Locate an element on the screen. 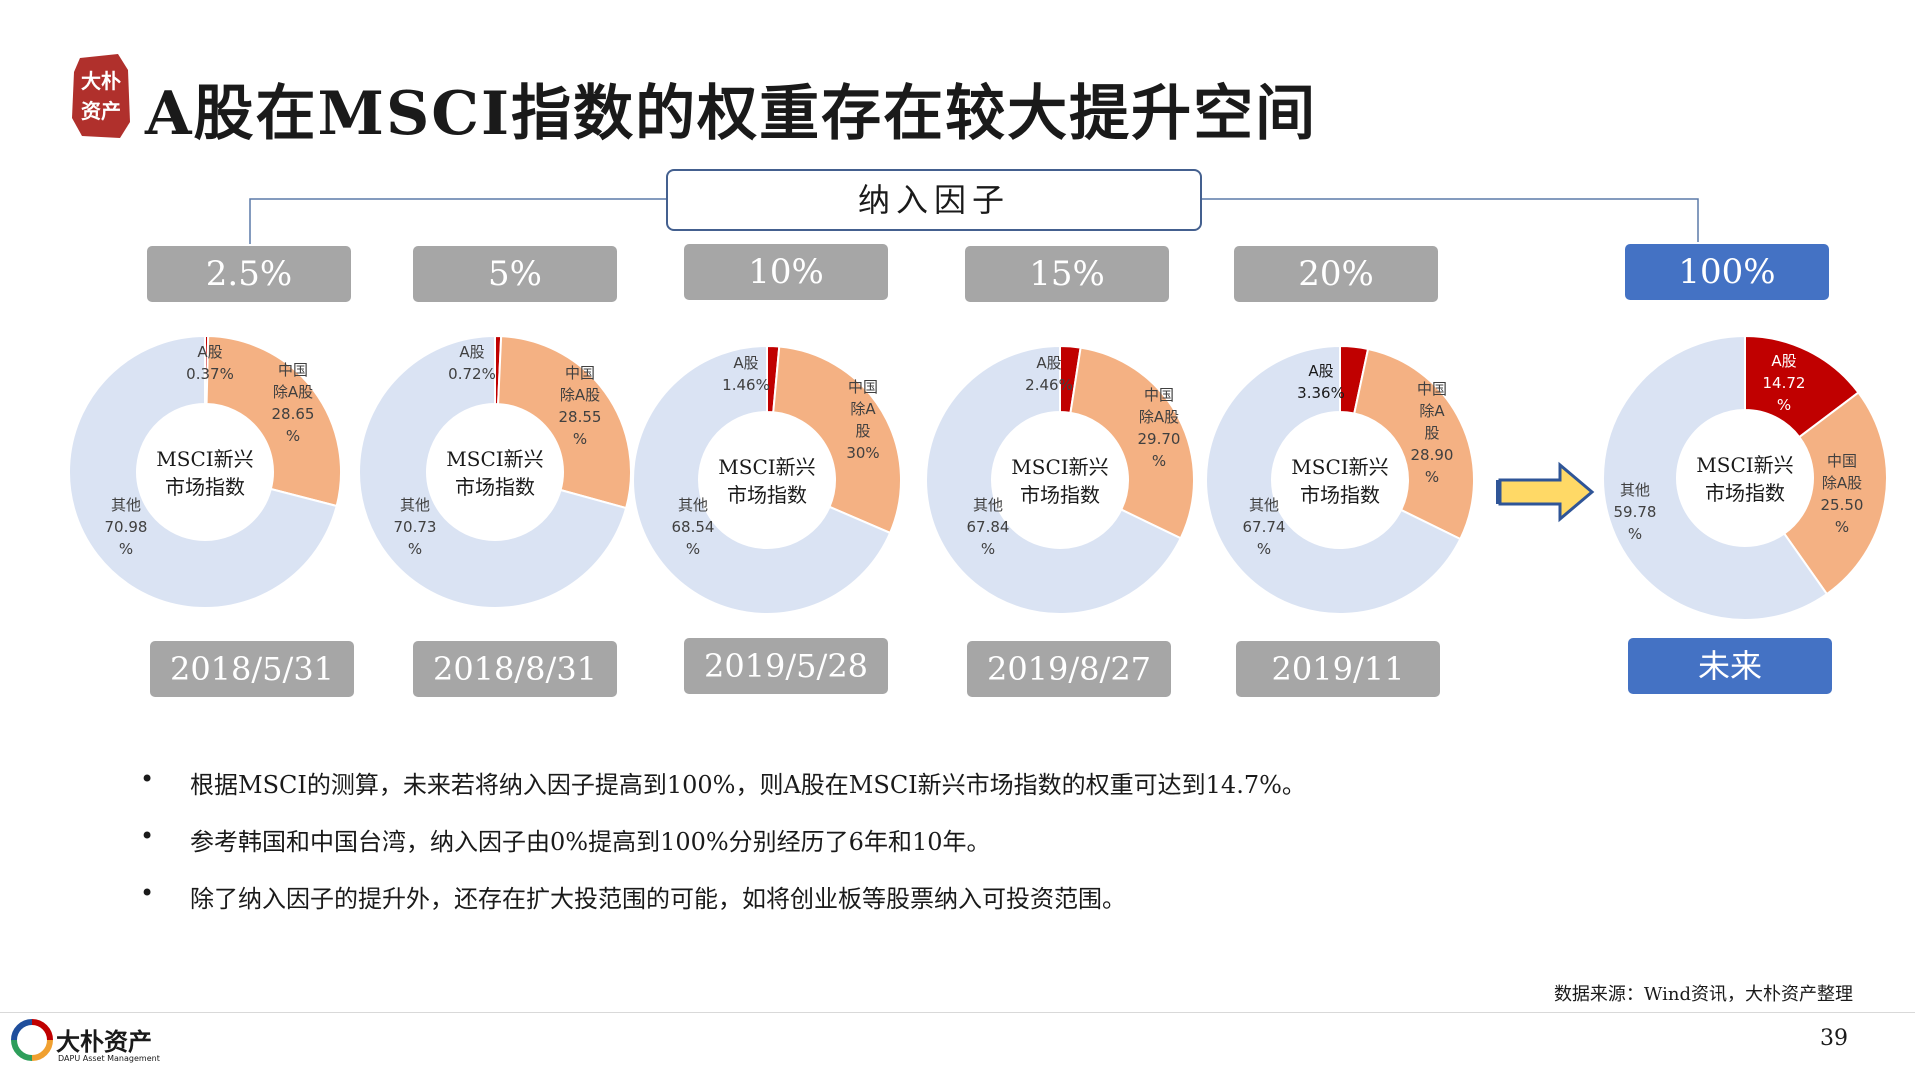 The image size is (1915, 1076). data-label: 0.37% is located at coordinates (210, 374).